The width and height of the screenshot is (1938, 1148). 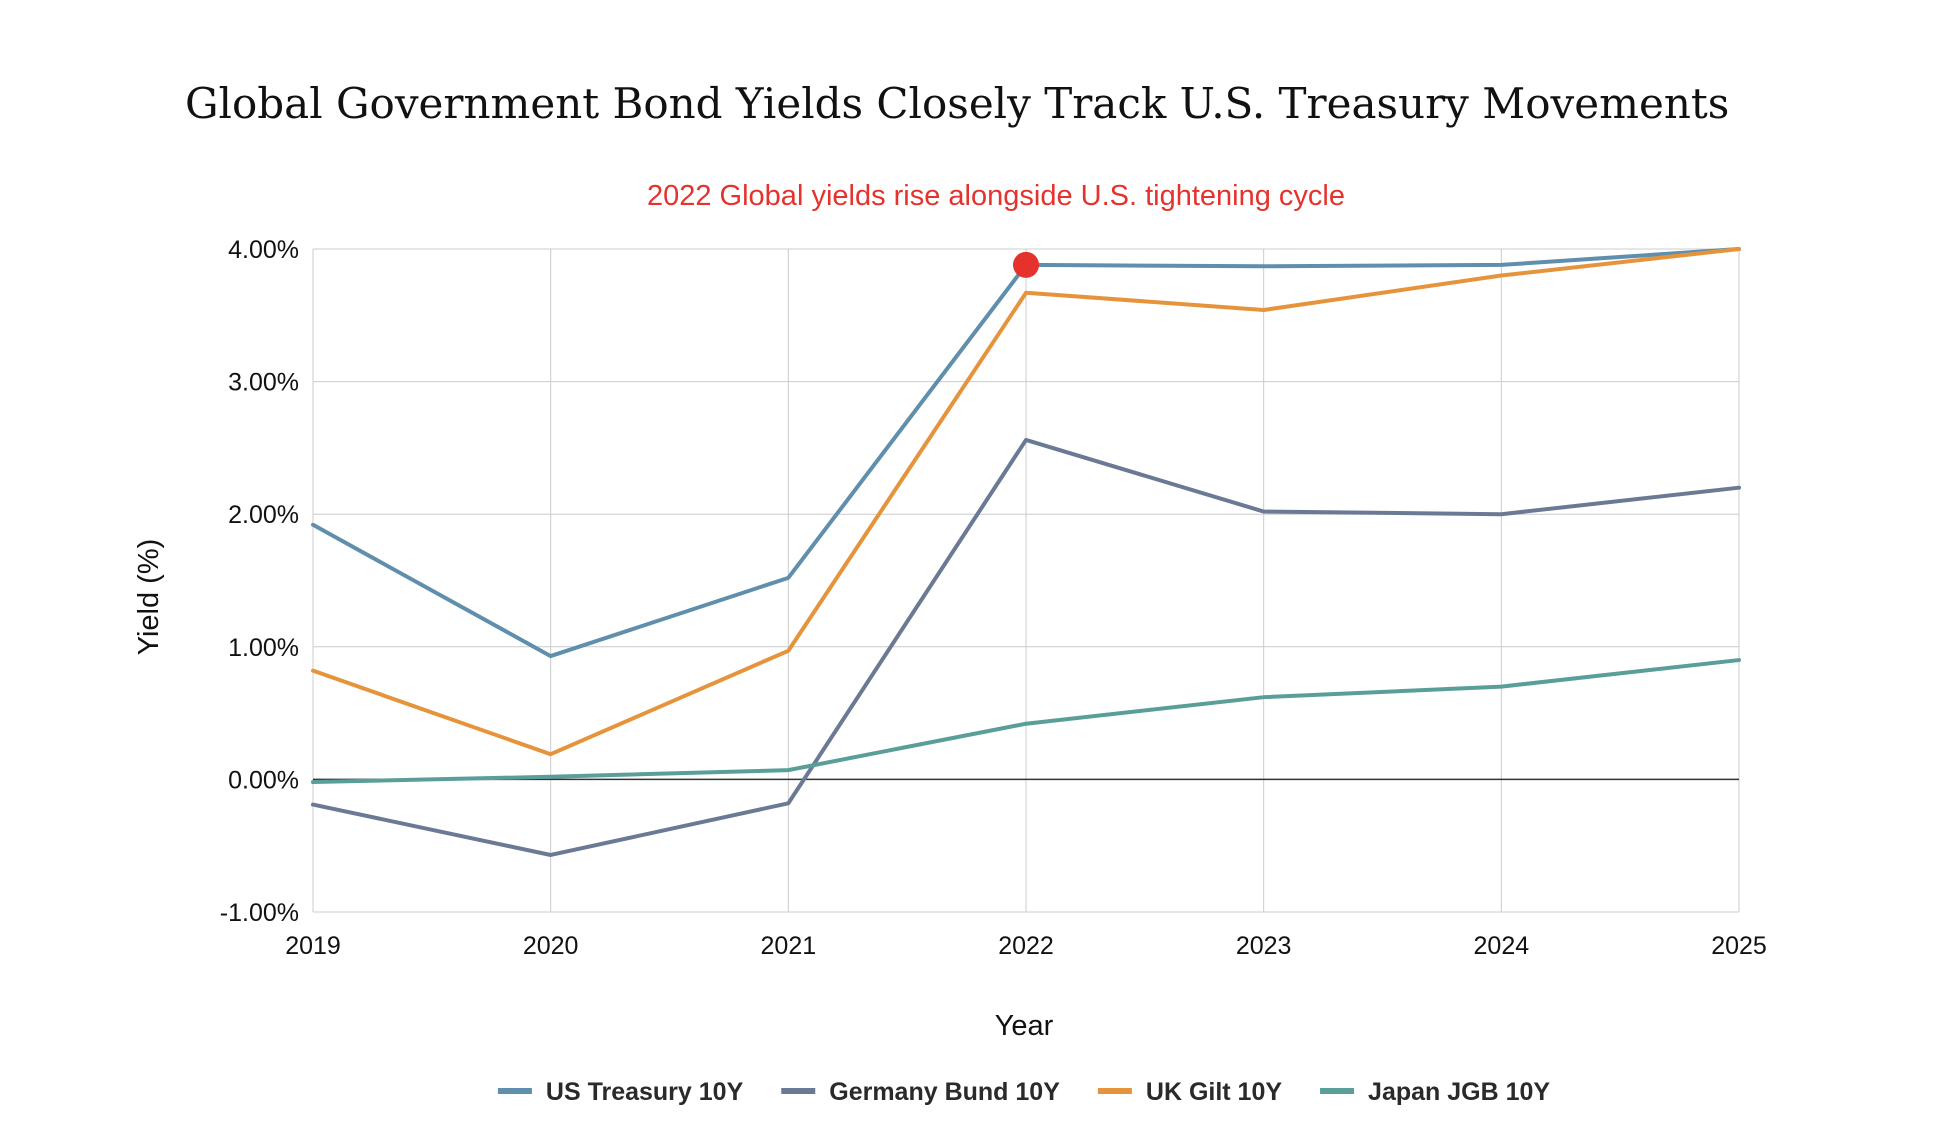 I want to click on x-tick-label: 2021, so click(x=789, y=946).